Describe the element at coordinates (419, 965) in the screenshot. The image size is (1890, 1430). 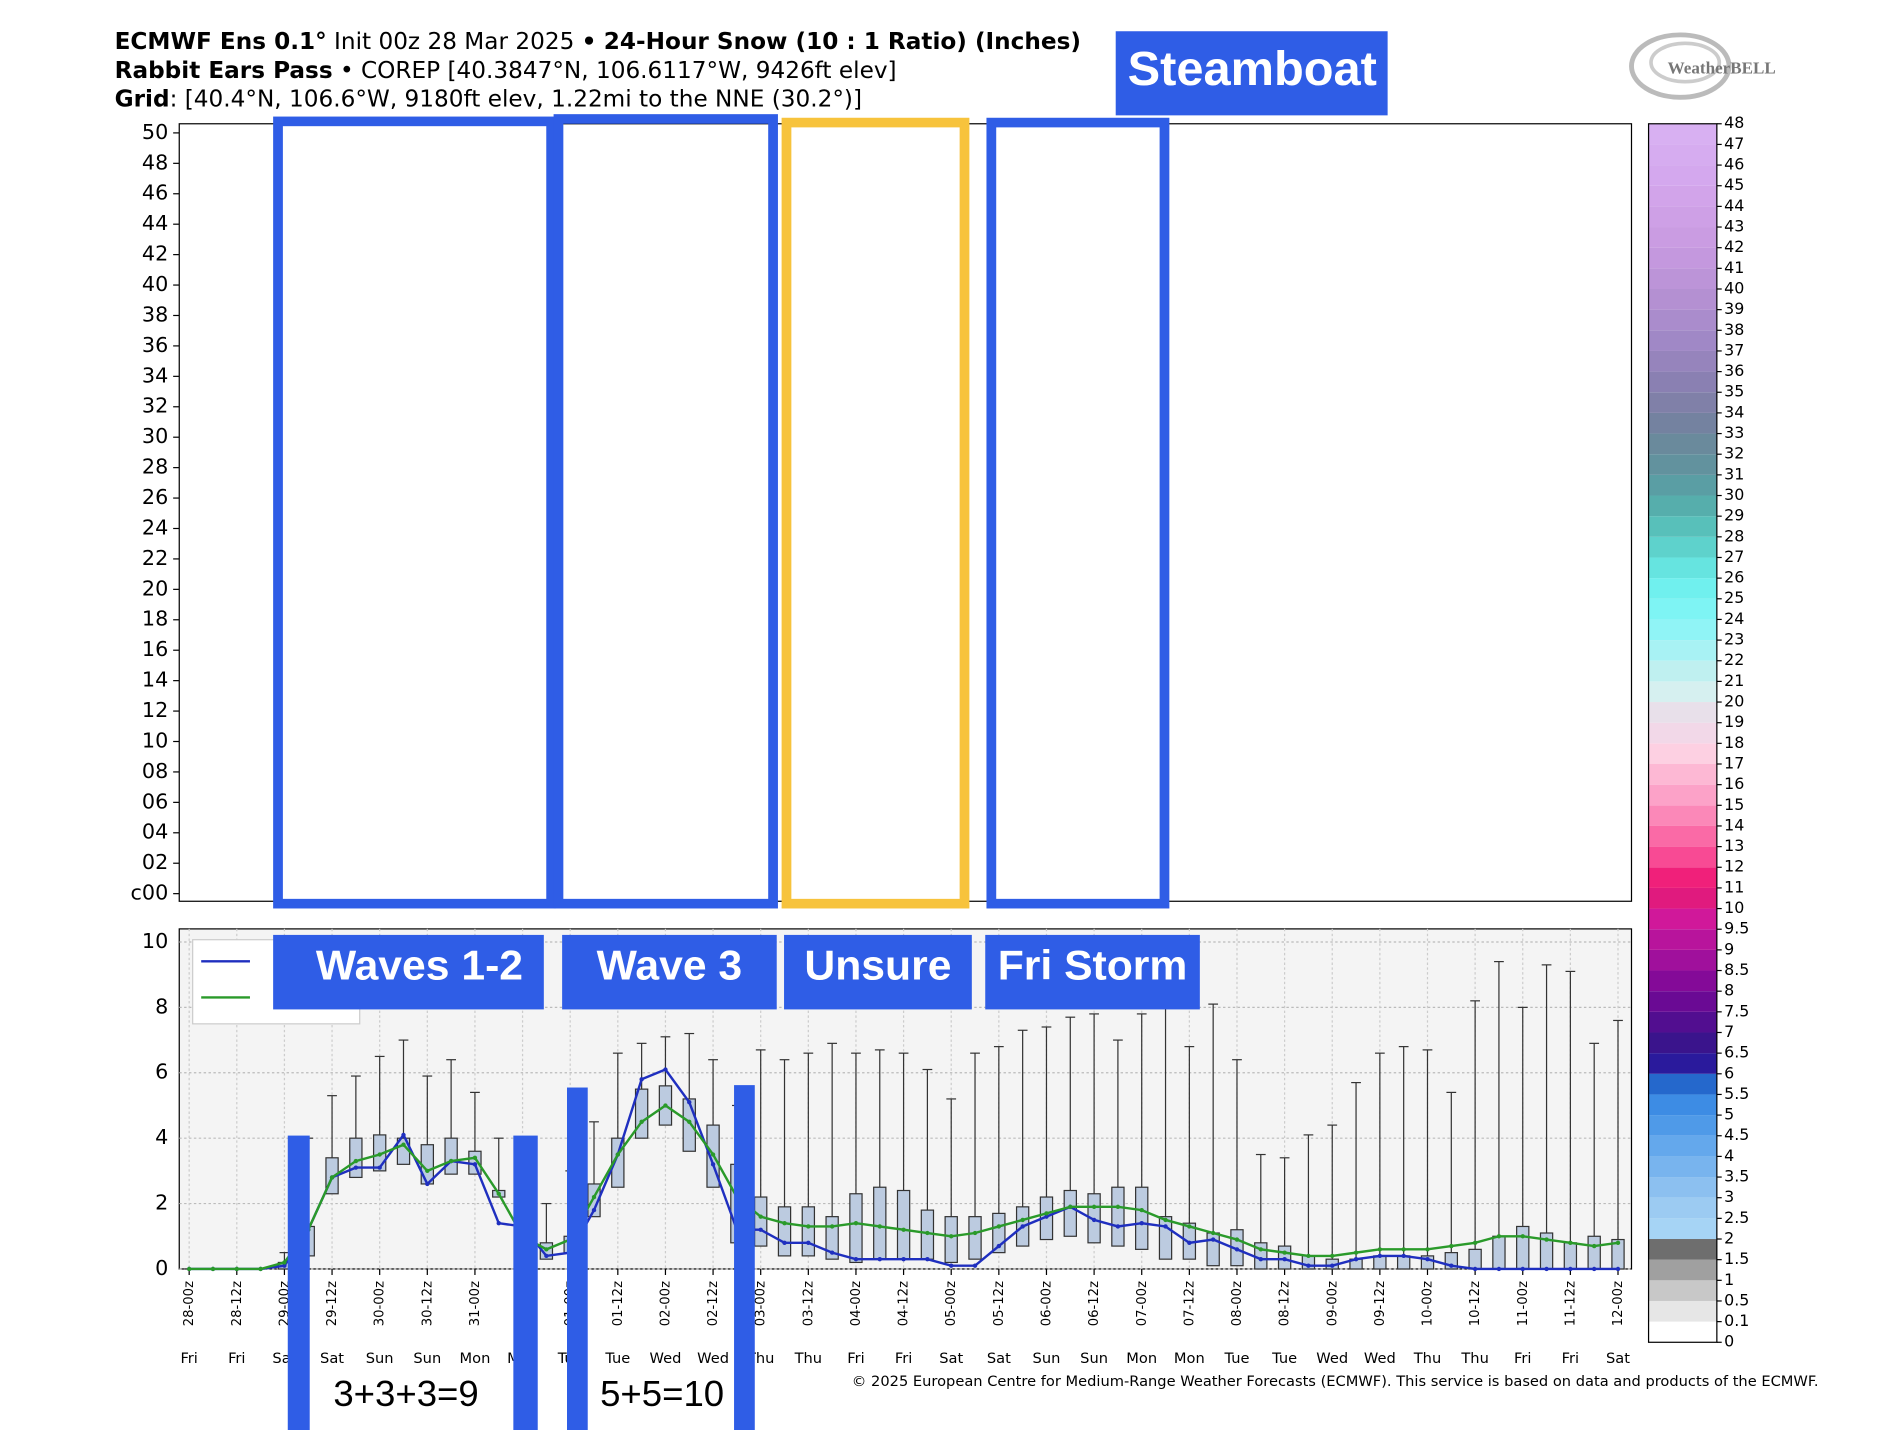
I see `annotation: Waves 1-2` at that location.